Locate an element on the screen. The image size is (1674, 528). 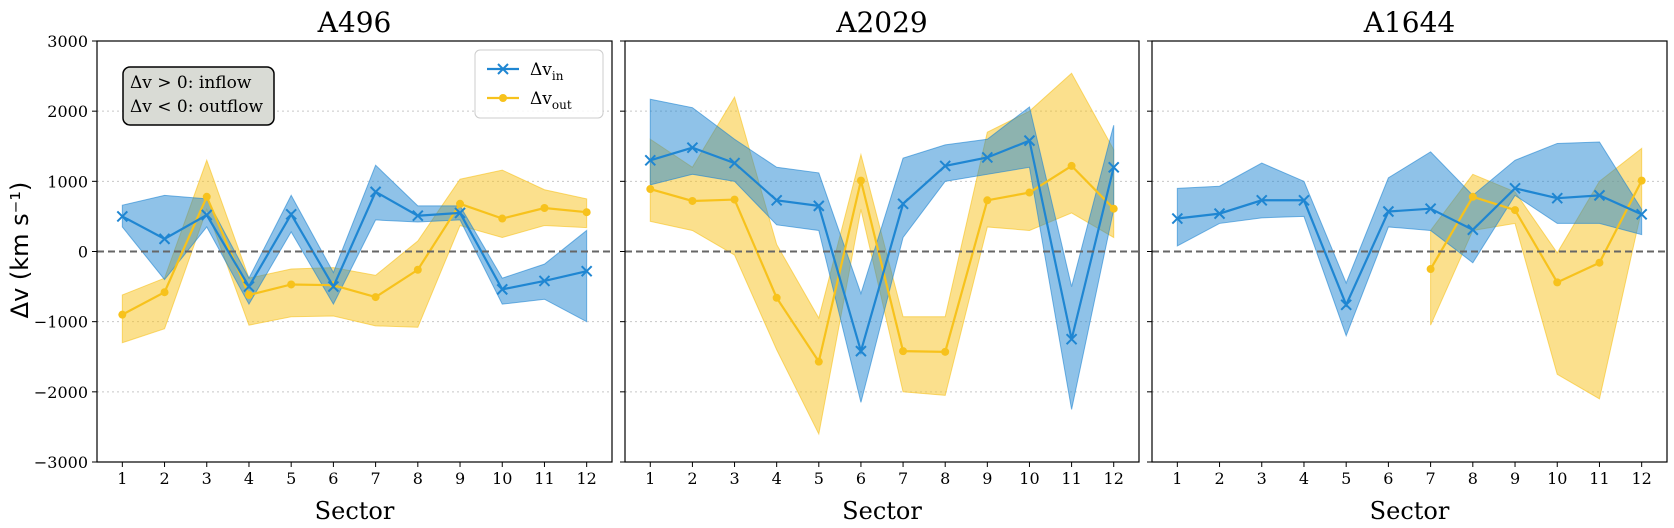
legend-marker-out is located at coordinates (503, 98).